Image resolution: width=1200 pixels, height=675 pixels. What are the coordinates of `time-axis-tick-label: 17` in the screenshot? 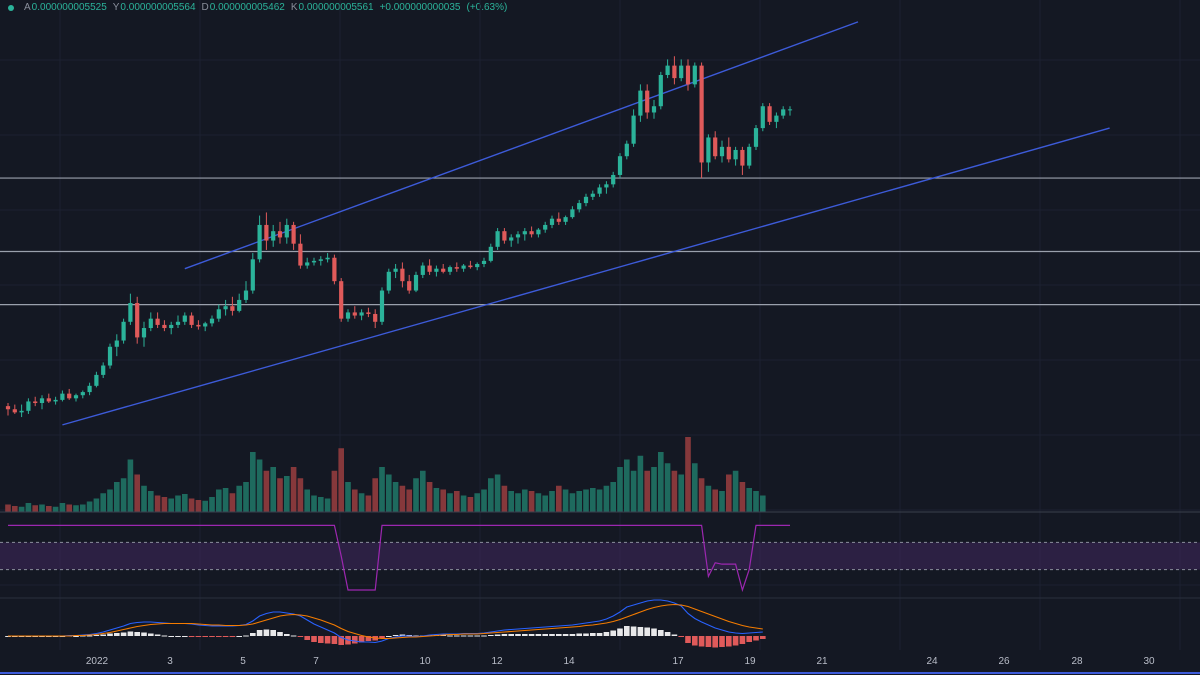 It's located at (678, 661).